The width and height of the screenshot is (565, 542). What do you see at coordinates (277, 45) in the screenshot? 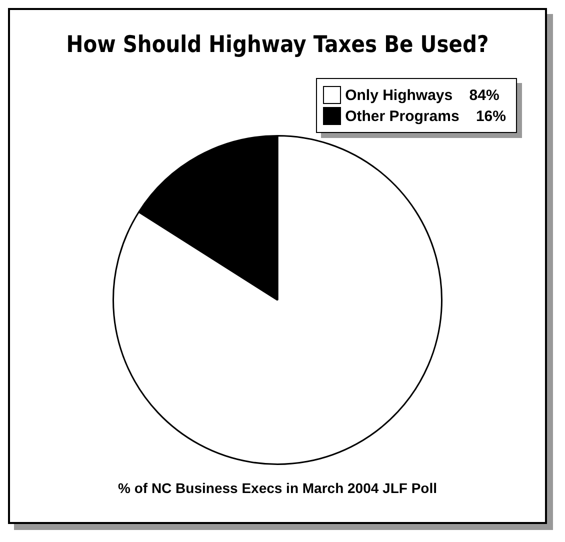
I see `chart-title: How Should Highway Taxes Be Used?` at bounding box center [277, 45].